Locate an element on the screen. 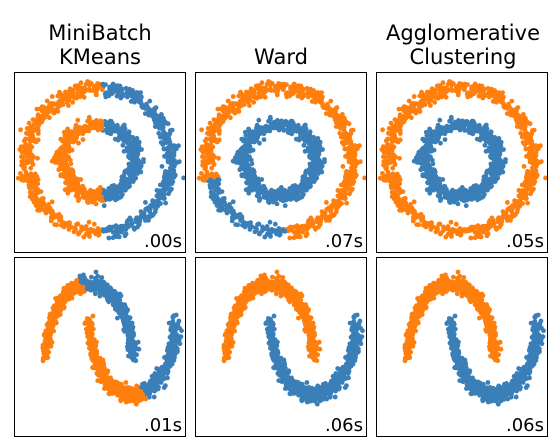  time-label: .00s is located at coordinates (162, 241).